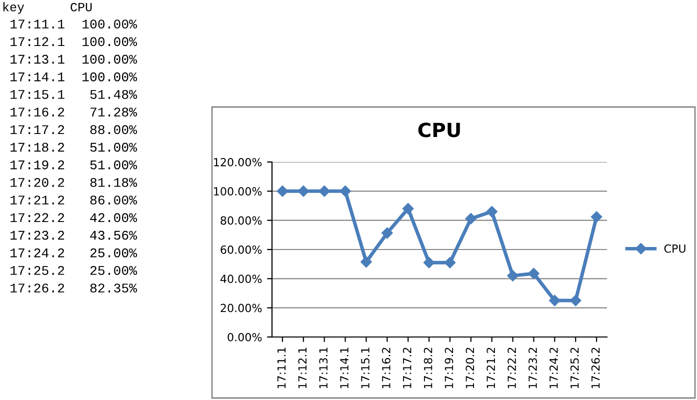 The height and width of the screenshot is (400, 697). I want to click on text: 17:26.2, so click(37, 288).